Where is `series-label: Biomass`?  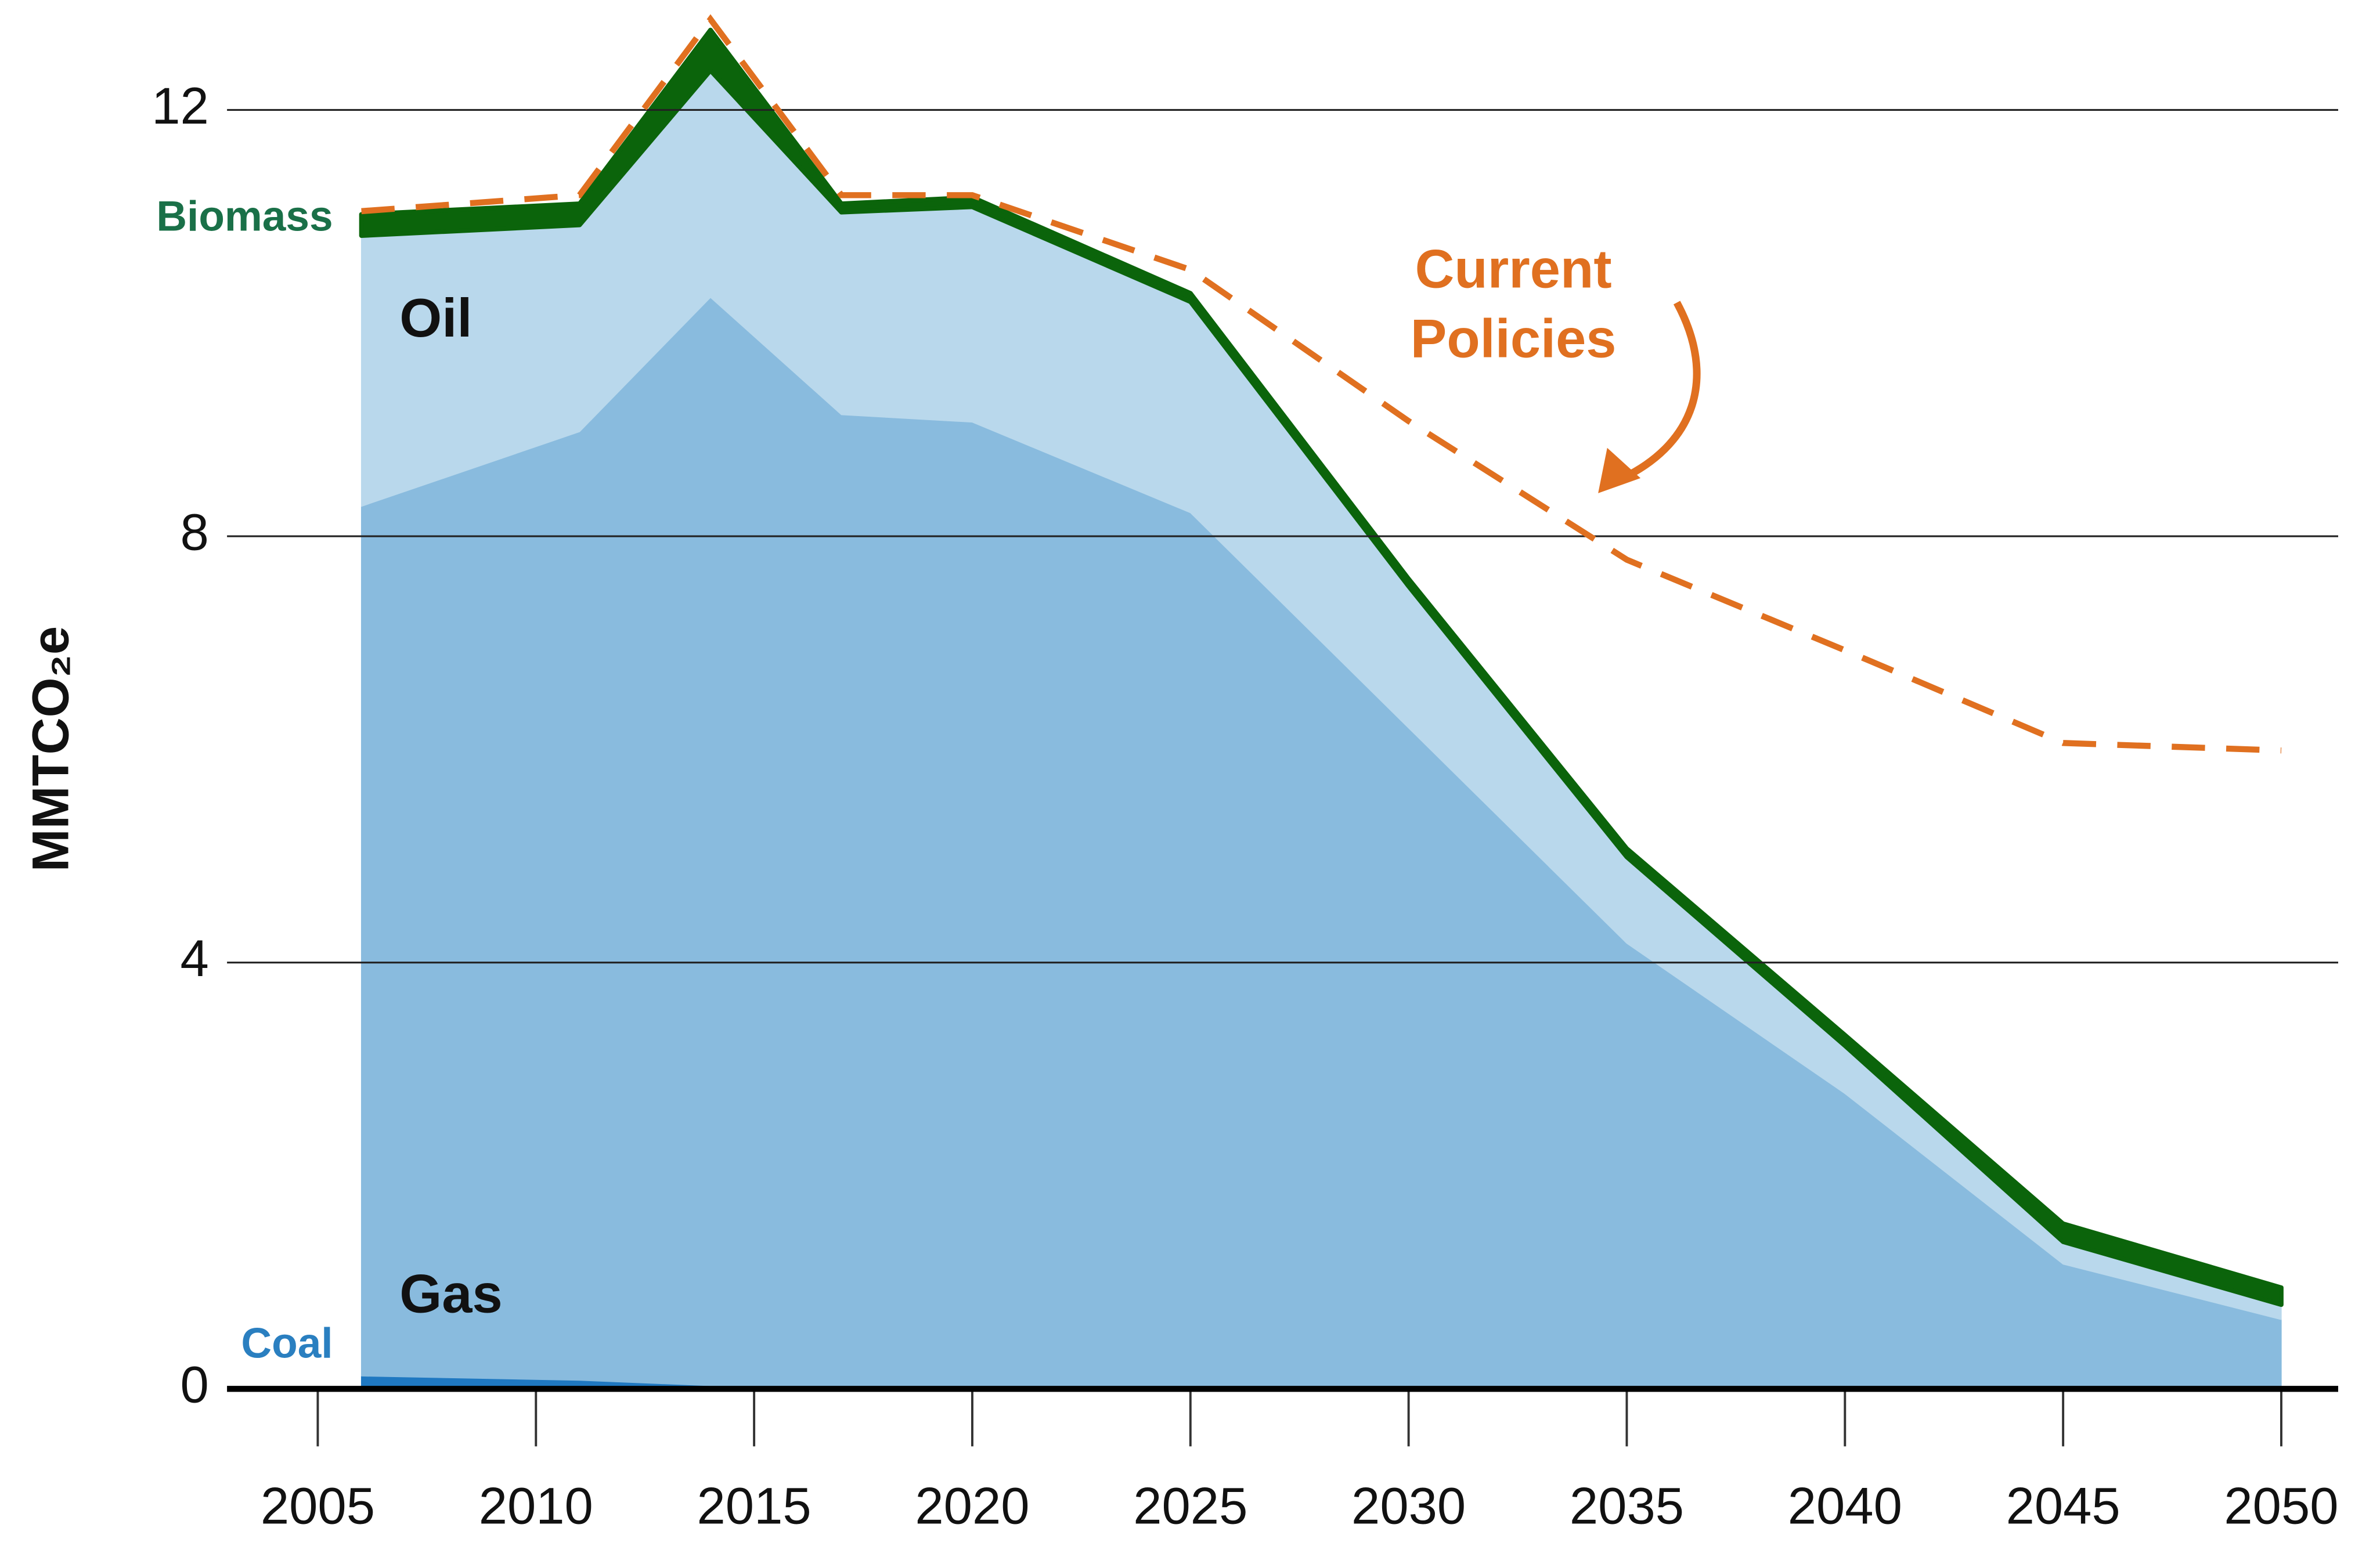
series-label: Biomass is located at coordinates (245, 216).